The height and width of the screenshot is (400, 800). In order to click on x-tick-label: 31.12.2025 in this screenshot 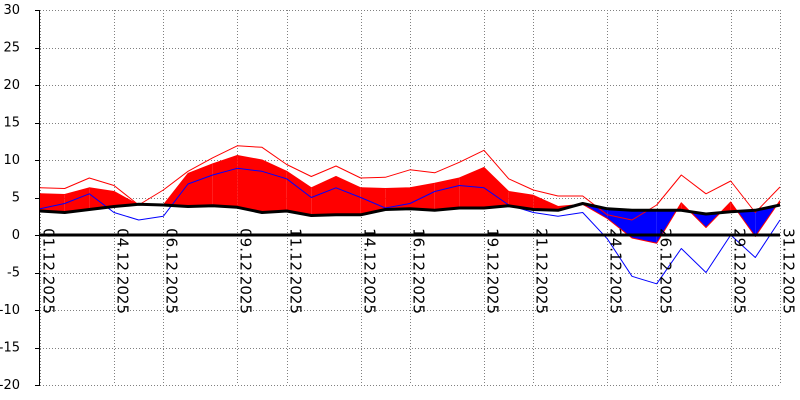, I will do `click(789, 271)`.